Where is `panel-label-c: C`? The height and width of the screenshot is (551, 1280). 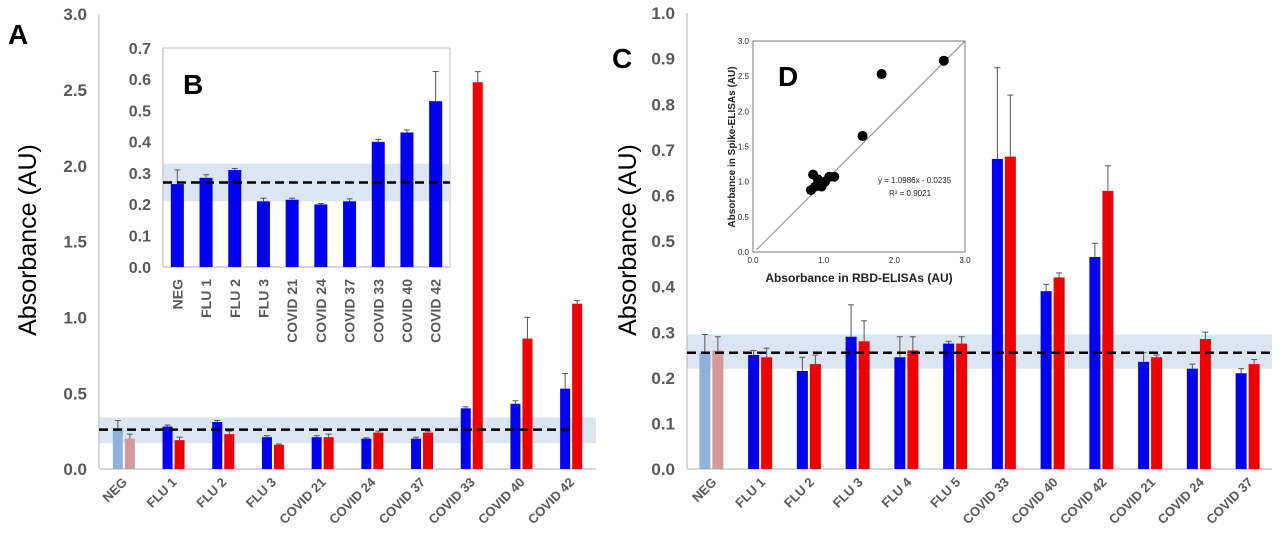
panel-label-c: C is located at coordinates (622, 58).